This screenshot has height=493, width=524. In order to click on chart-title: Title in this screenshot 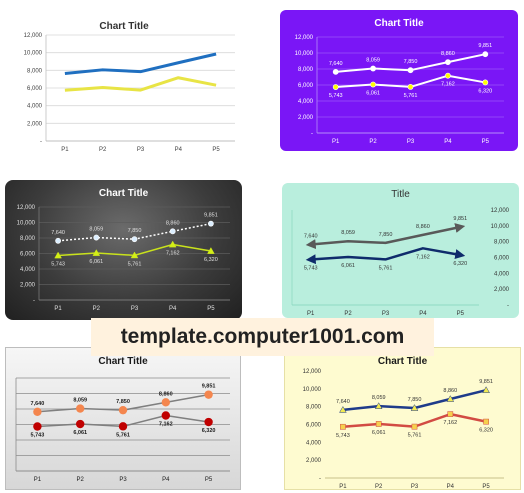, I will do `click(400, 194)`.